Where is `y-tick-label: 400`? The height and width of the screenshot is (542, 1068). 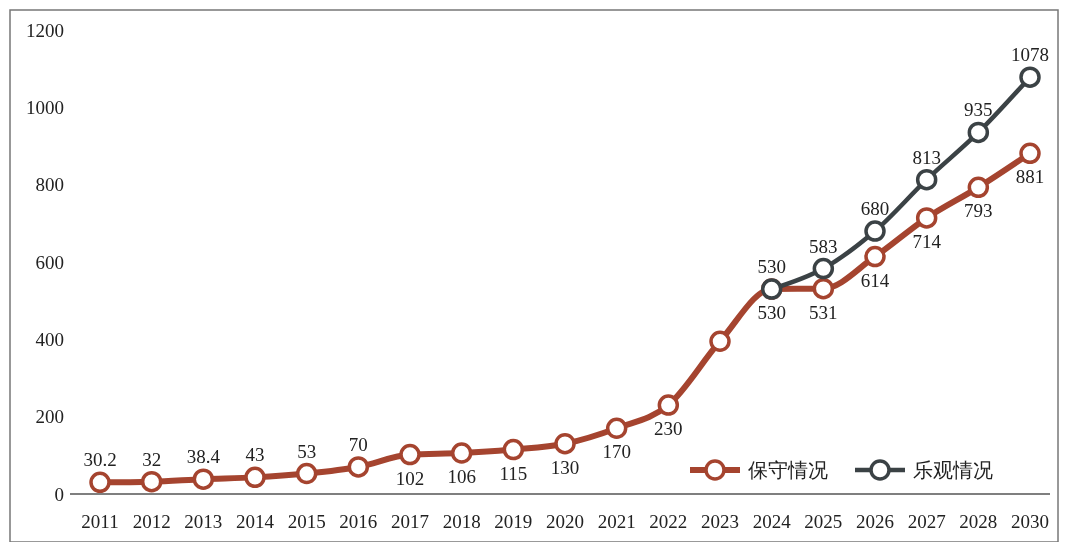
y-tick-label: 400 is located at coordinates (49, 339).